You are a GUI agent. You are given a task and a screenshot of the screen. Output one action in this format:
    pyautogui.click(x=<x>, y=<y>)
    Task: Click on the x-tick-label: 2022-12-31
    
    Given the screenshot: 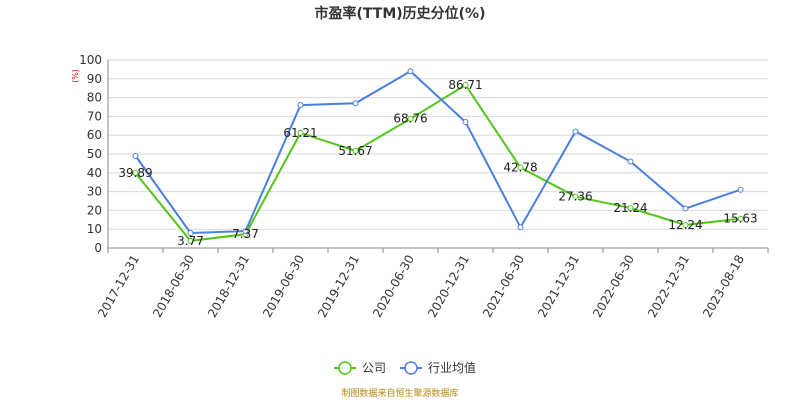 What is the action you would take?
    pyautogui.click(x=668, y=286)
    